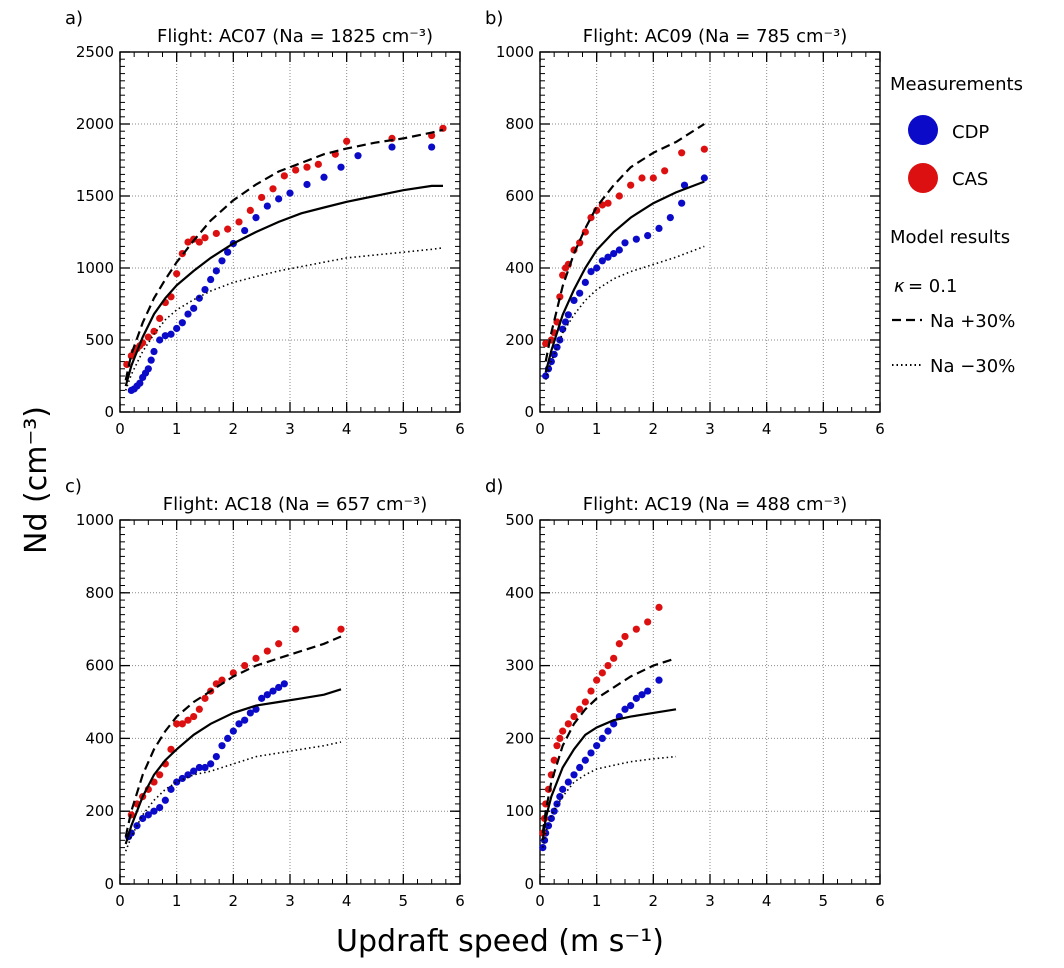 This screenshot has height=968, width=1064. I want to click on plot-frame, so click(710, 702).